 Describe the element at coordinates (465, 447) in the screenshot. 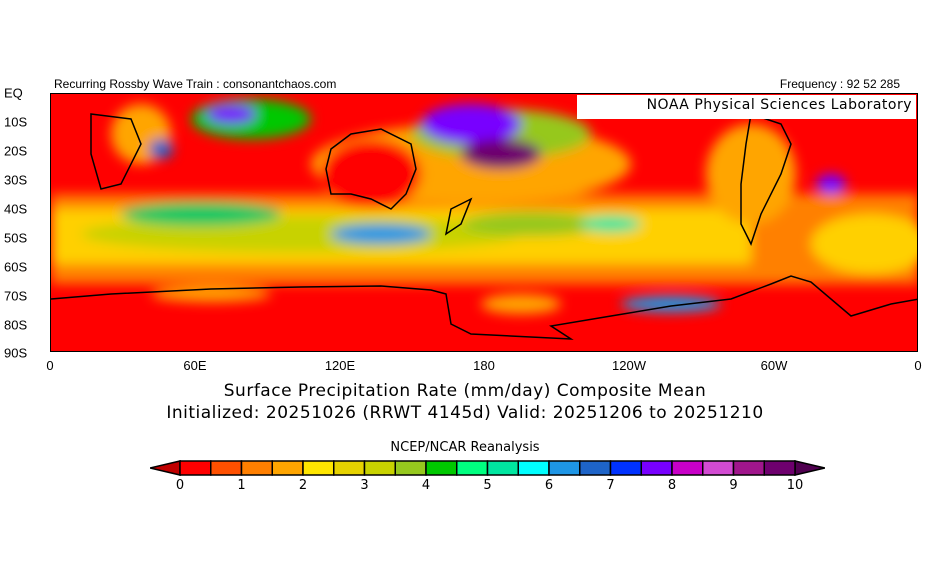

I see `colorbar-source: NCEP/NCAR Reanalysis` at that location.